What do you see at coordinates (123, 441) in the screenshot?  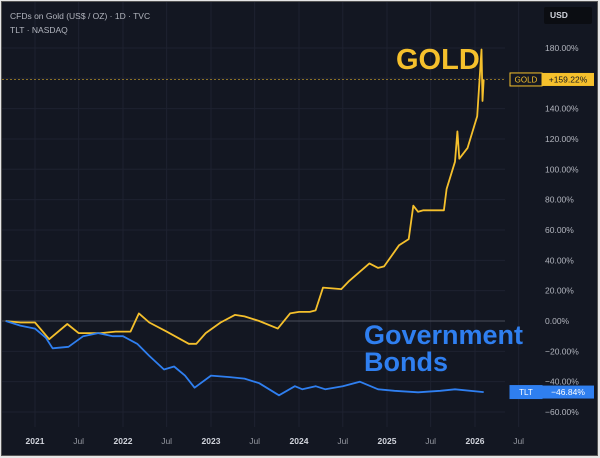 I see `x-tick-label: 2022` at bounding box center [123, 441].